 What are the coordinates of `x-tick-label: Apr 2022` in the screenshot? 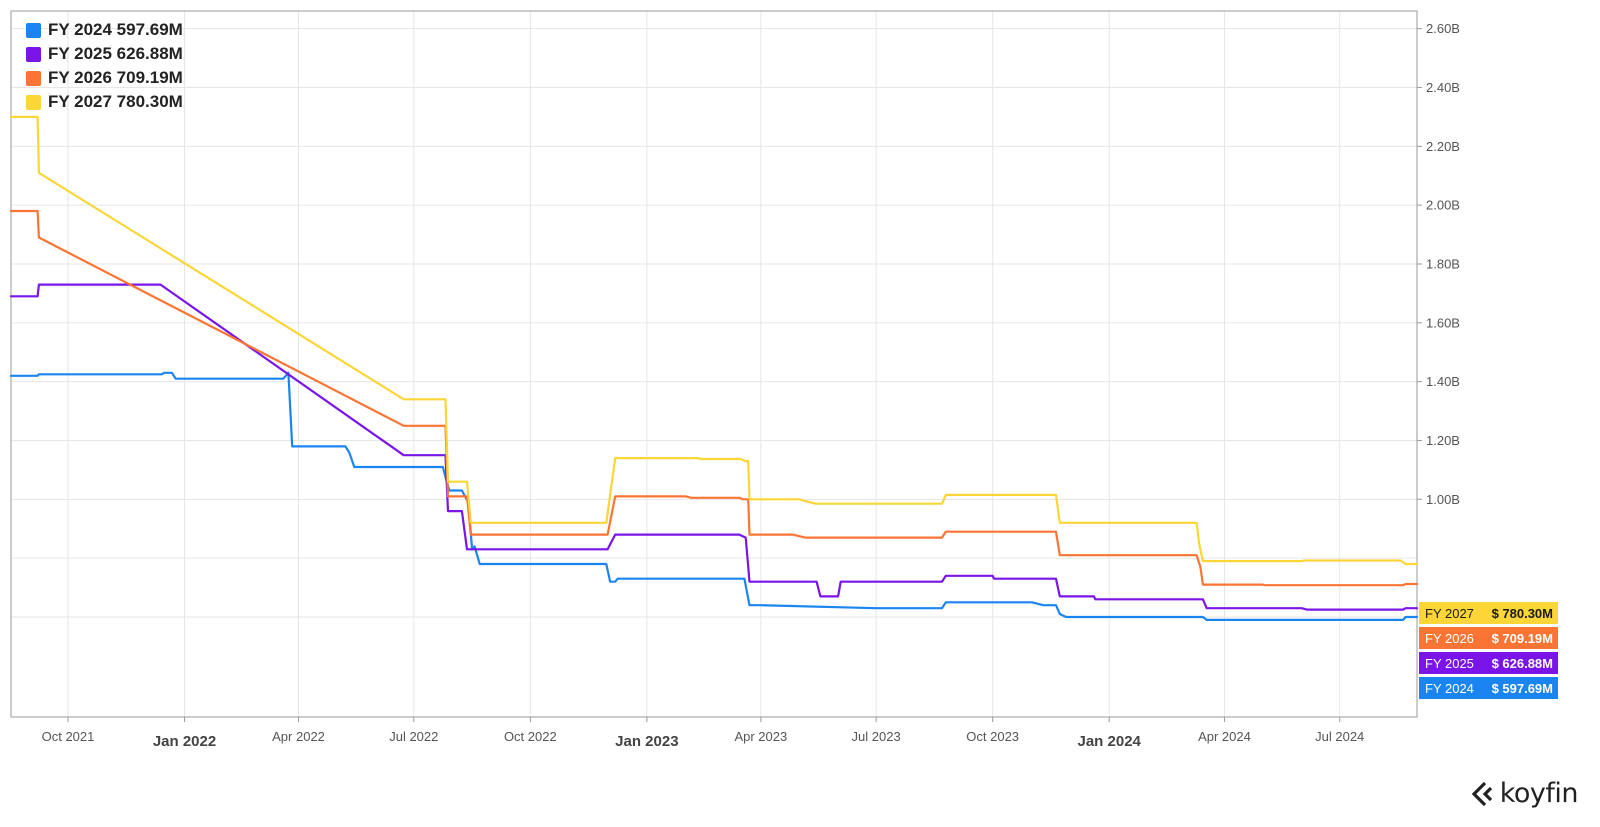 It's located at (298, 736).